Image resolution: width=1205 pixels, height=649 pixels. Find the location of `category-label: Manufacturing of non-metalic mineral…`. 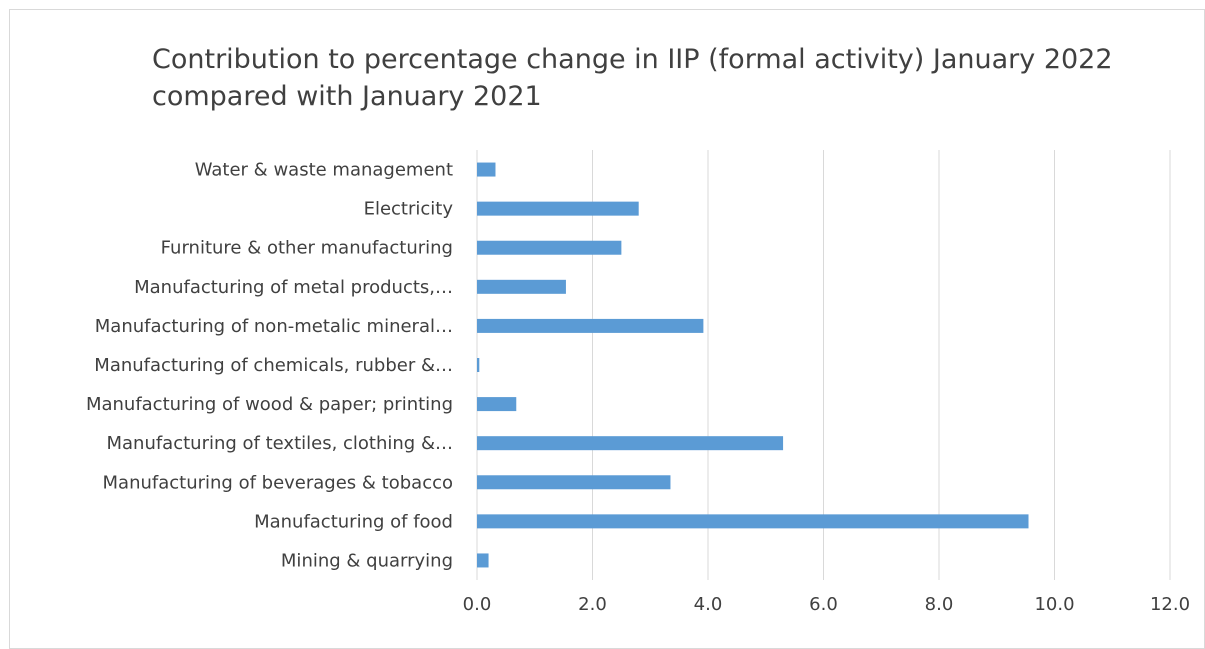

category-label: Manufacturing of non-metalic mineral… is located at coordinates (274, 326).